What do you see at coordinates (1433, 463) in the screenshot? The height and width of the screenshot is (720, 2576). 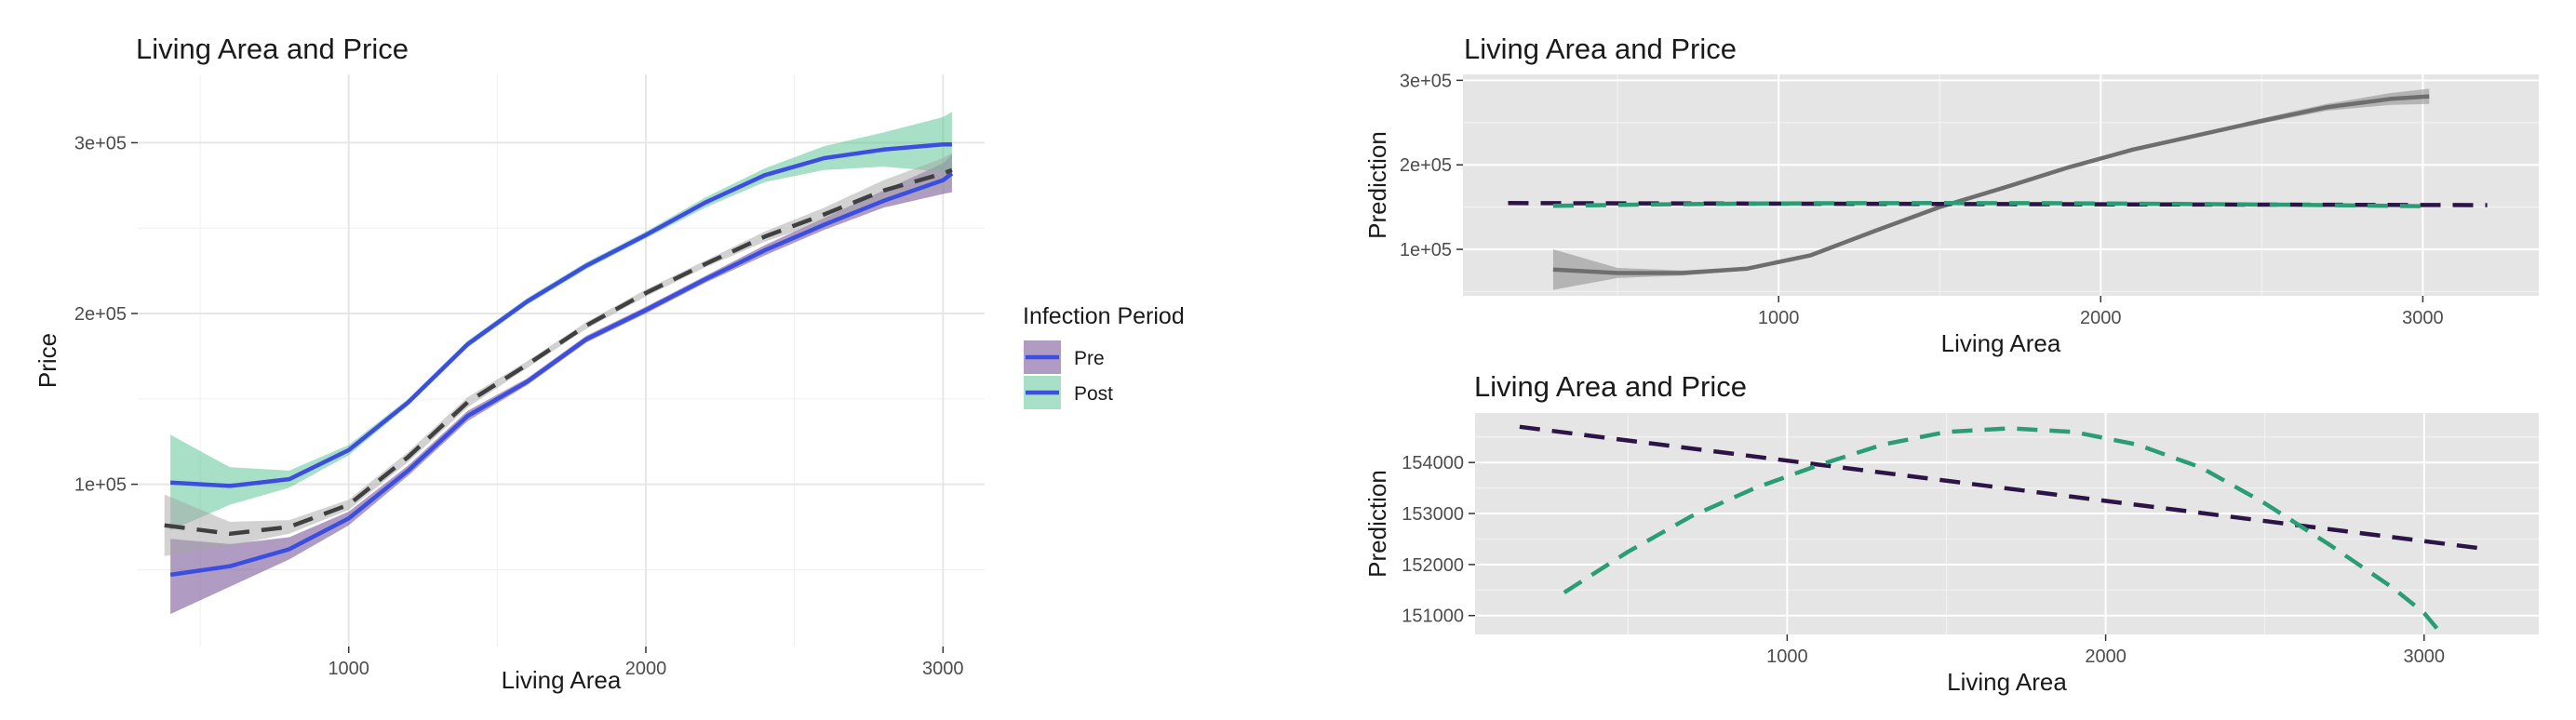 I see `y-tick-label: 154000` at bounding box center [1433, 463].